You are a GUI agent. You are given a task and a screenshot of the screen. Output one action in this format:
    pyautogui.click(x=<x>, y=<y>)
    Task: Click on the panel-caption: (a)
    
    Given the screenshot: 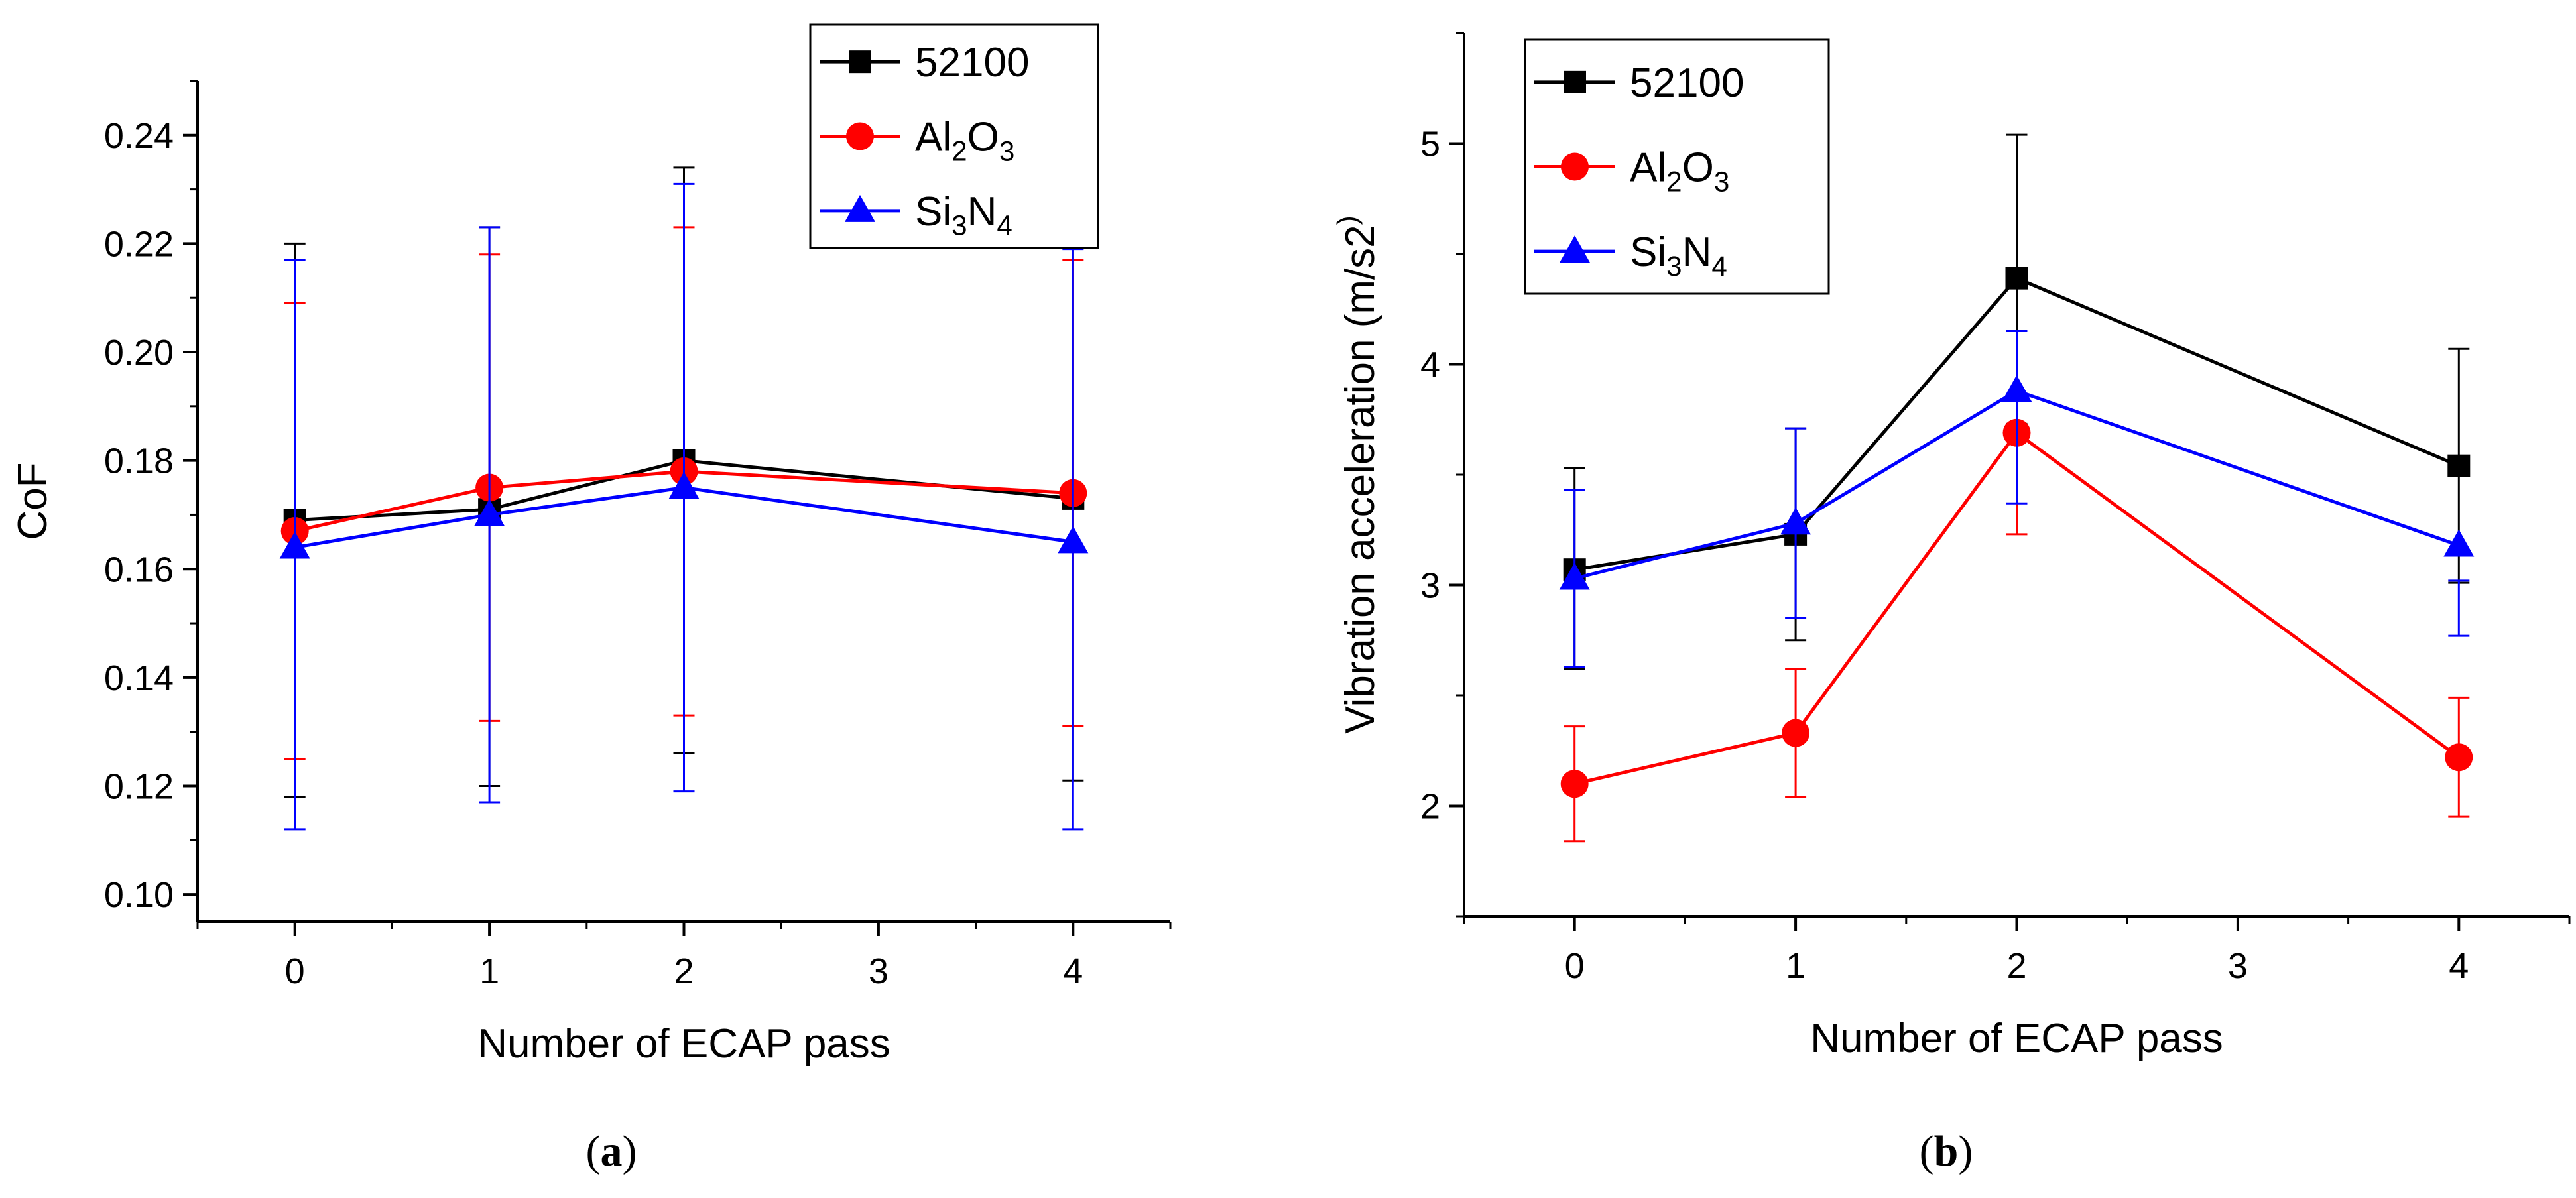 What is the action you would take?
    pyautogui.click(x=611, y=1151)
    